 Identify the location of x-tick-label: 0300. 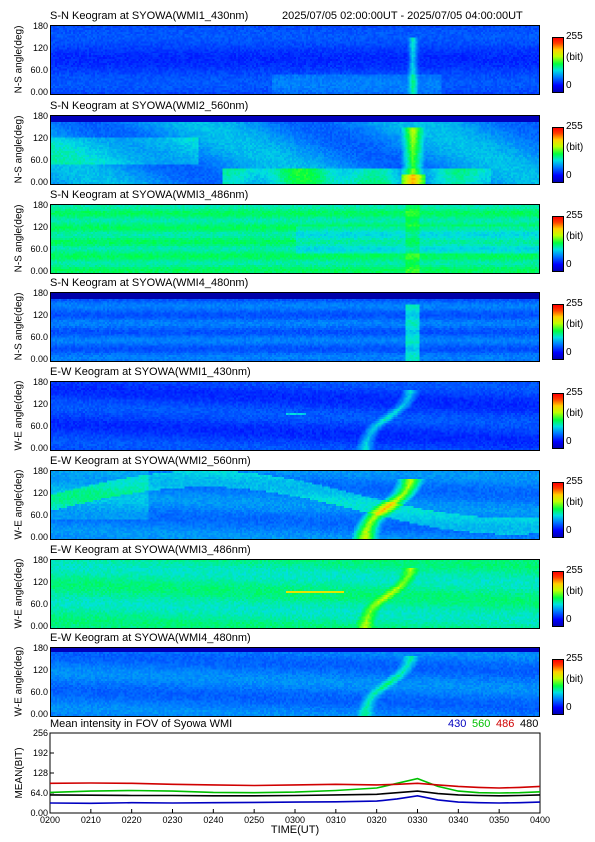
(295, 820).